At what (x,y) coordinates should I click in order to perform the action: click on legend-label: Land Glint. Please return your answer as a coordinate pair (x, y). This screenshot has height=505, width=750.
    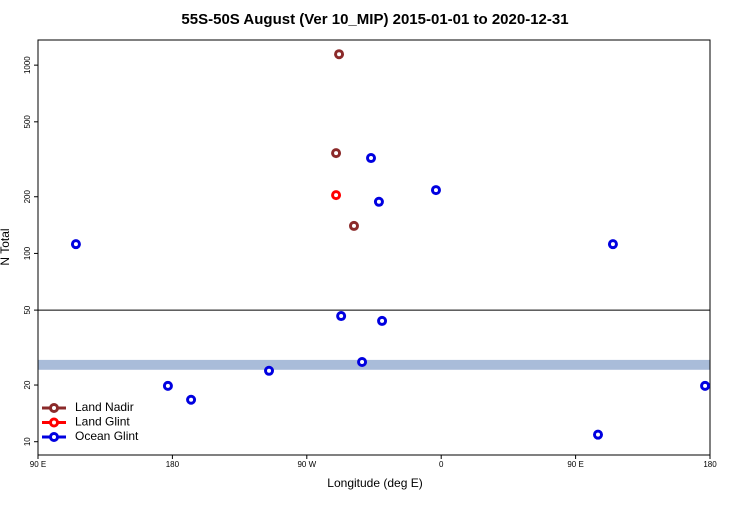
    Looking at the image, I should click on (102, 422).